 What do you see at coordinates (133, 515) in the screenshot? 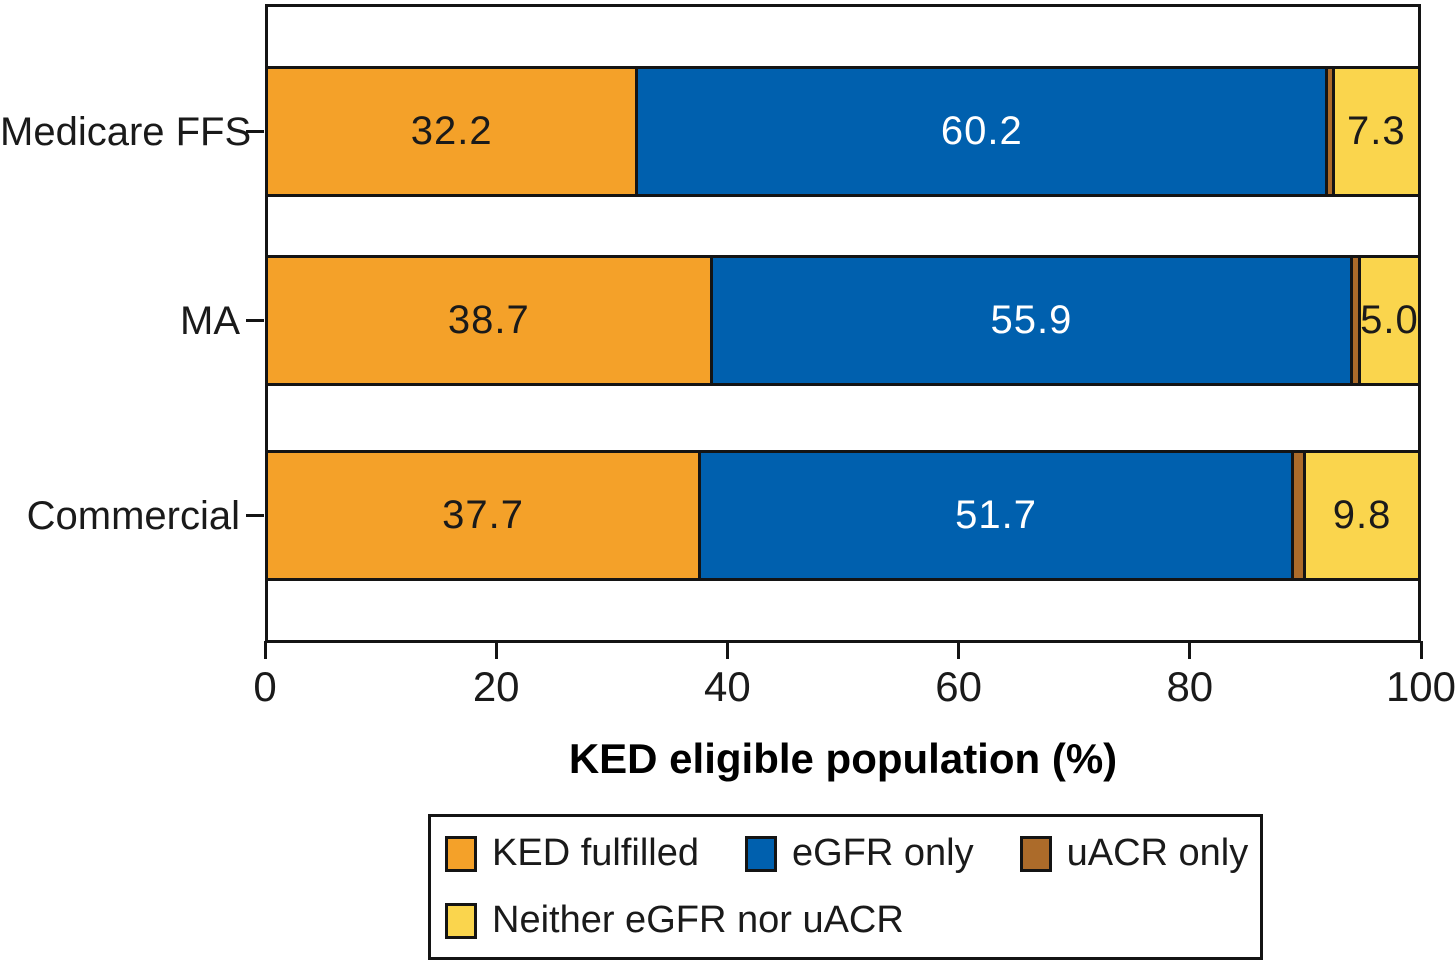
I see `y-axis-category-label: Commercial` at bounding box center [133, 515].